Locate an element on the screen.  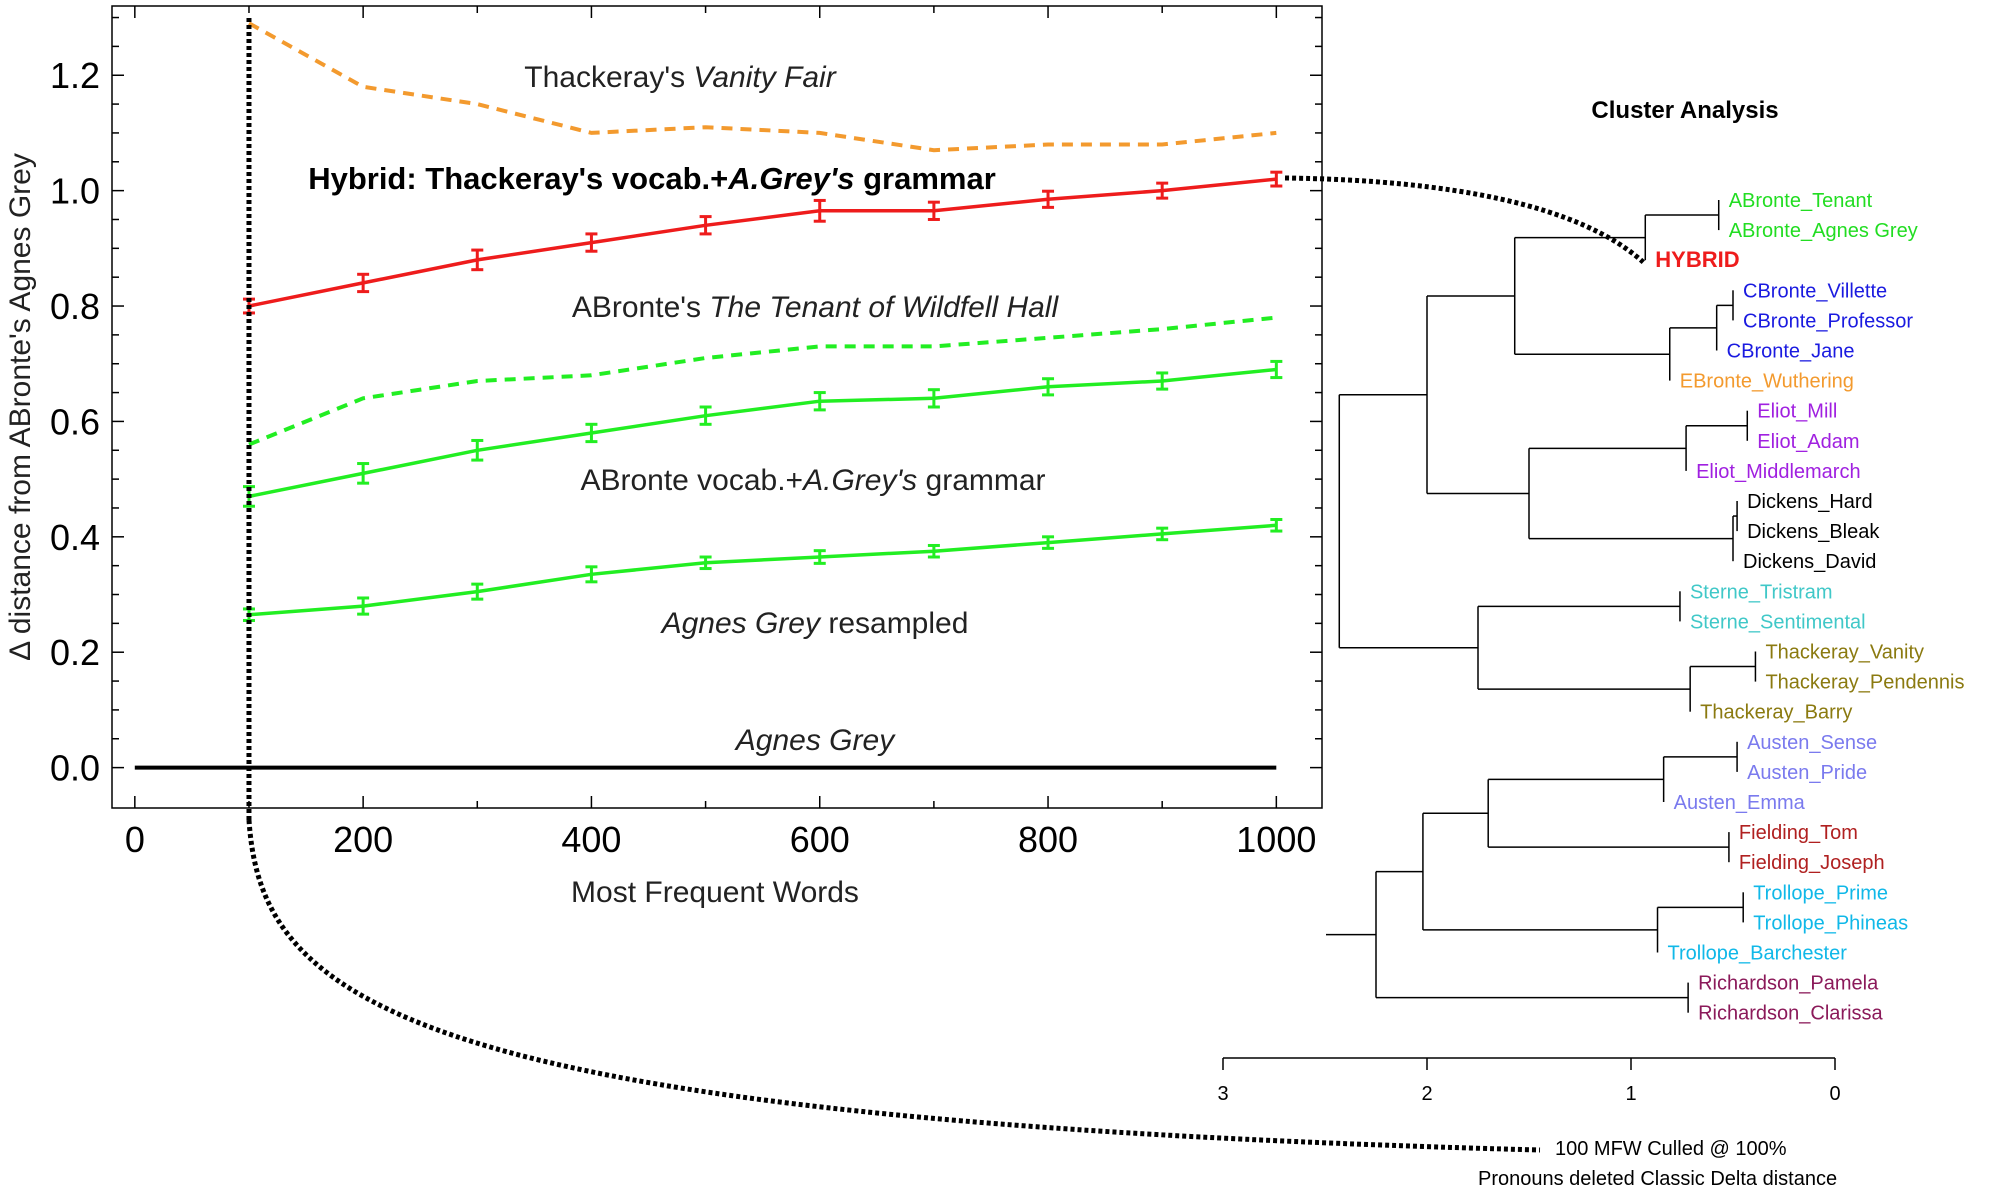
x-tick-label: 1000 is located at coordinates (1276, 839).